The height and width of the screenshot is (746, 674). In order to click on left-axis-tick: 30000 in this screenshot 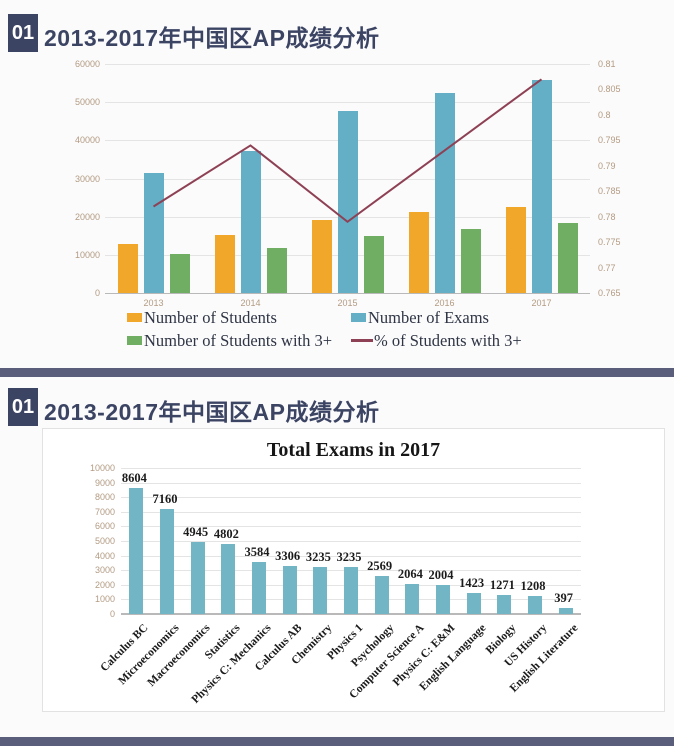, I will do `click(87, 178)`.